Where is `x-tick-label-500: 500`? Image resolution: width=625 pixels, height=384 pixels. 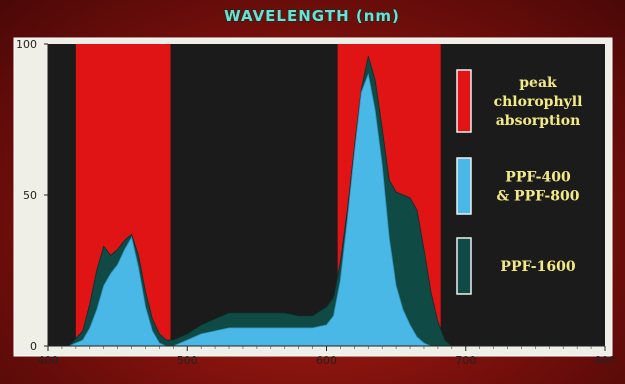
x-tick-label-500: 500 is located at coordinates (187, 360).